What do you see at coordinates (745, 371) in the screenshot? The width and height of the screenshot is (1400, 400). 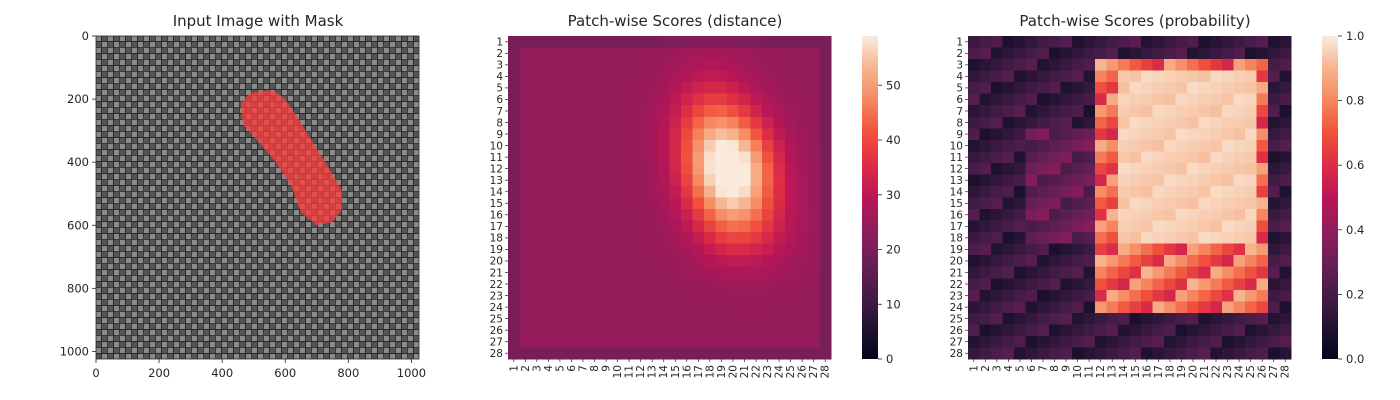 I see `heatmap-x-tick-label: 21` at bounding box center [745, 371].